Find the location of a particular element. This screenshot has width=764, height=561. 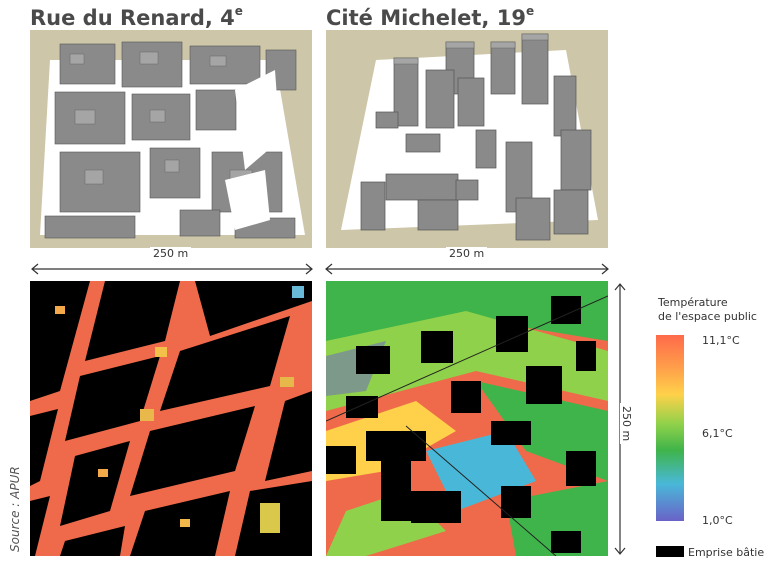

title-right-text: Cité Michelet, 19 is located at coordinates (426, 18).